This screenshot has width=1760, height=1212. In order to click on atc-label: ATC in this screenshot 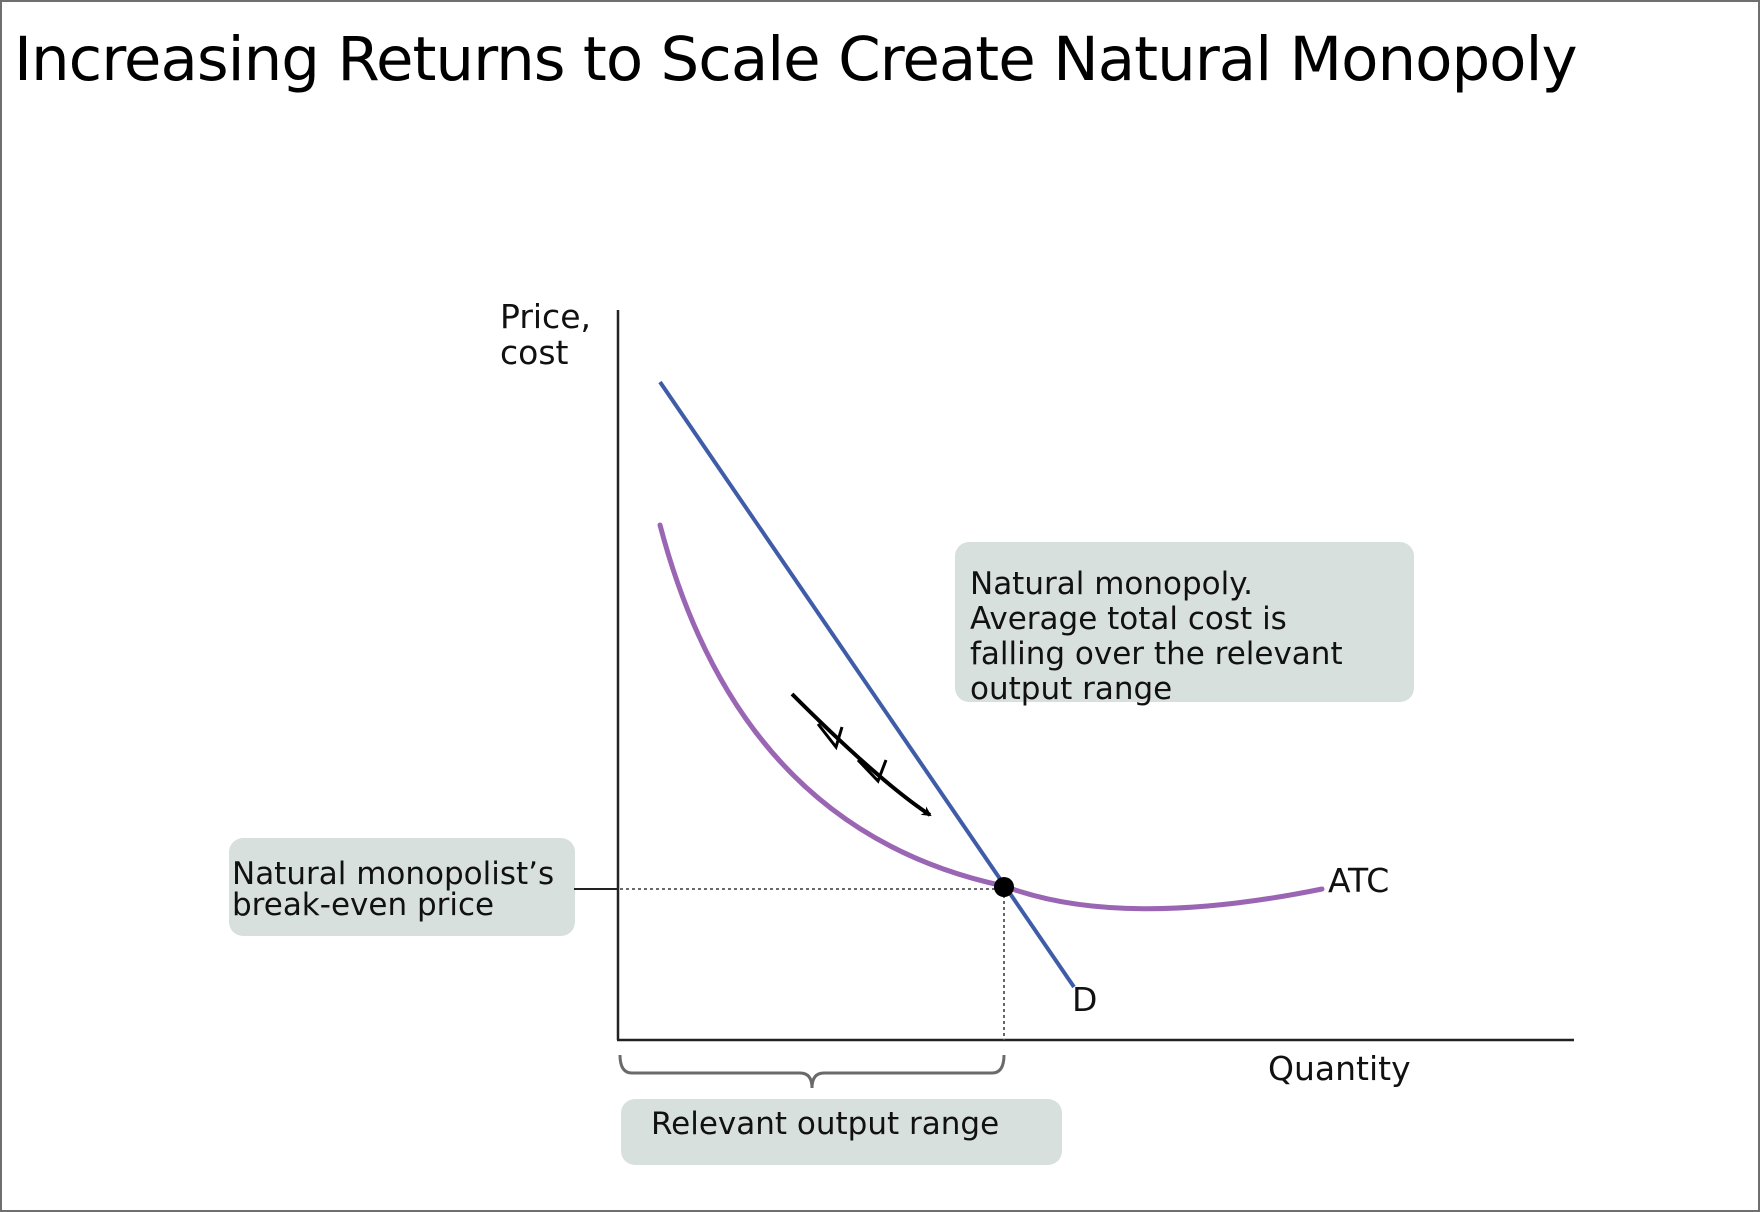, I will do `click(1358, 880)`.